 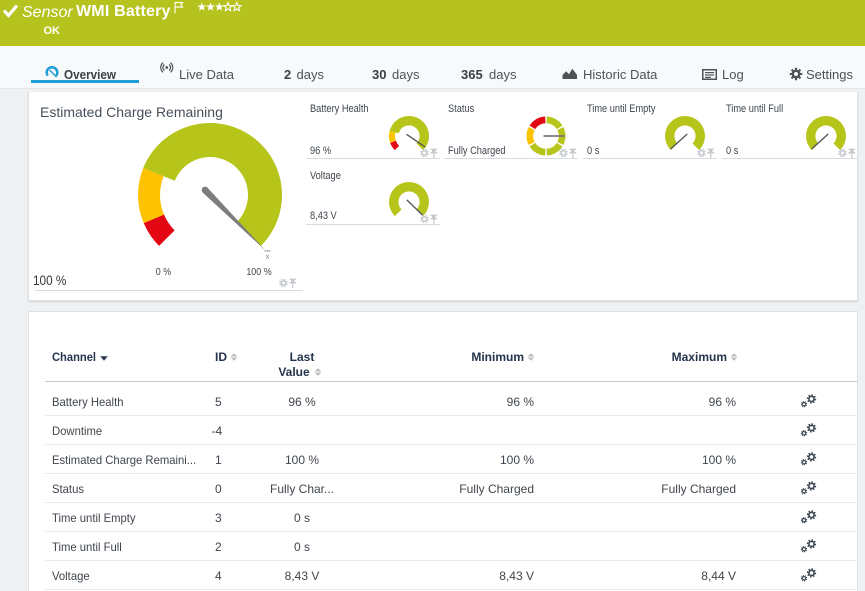 What do you see at coordinates (268, 256) in the screenshot?
I see `svg-text: x` at bounding box center [268, 256].